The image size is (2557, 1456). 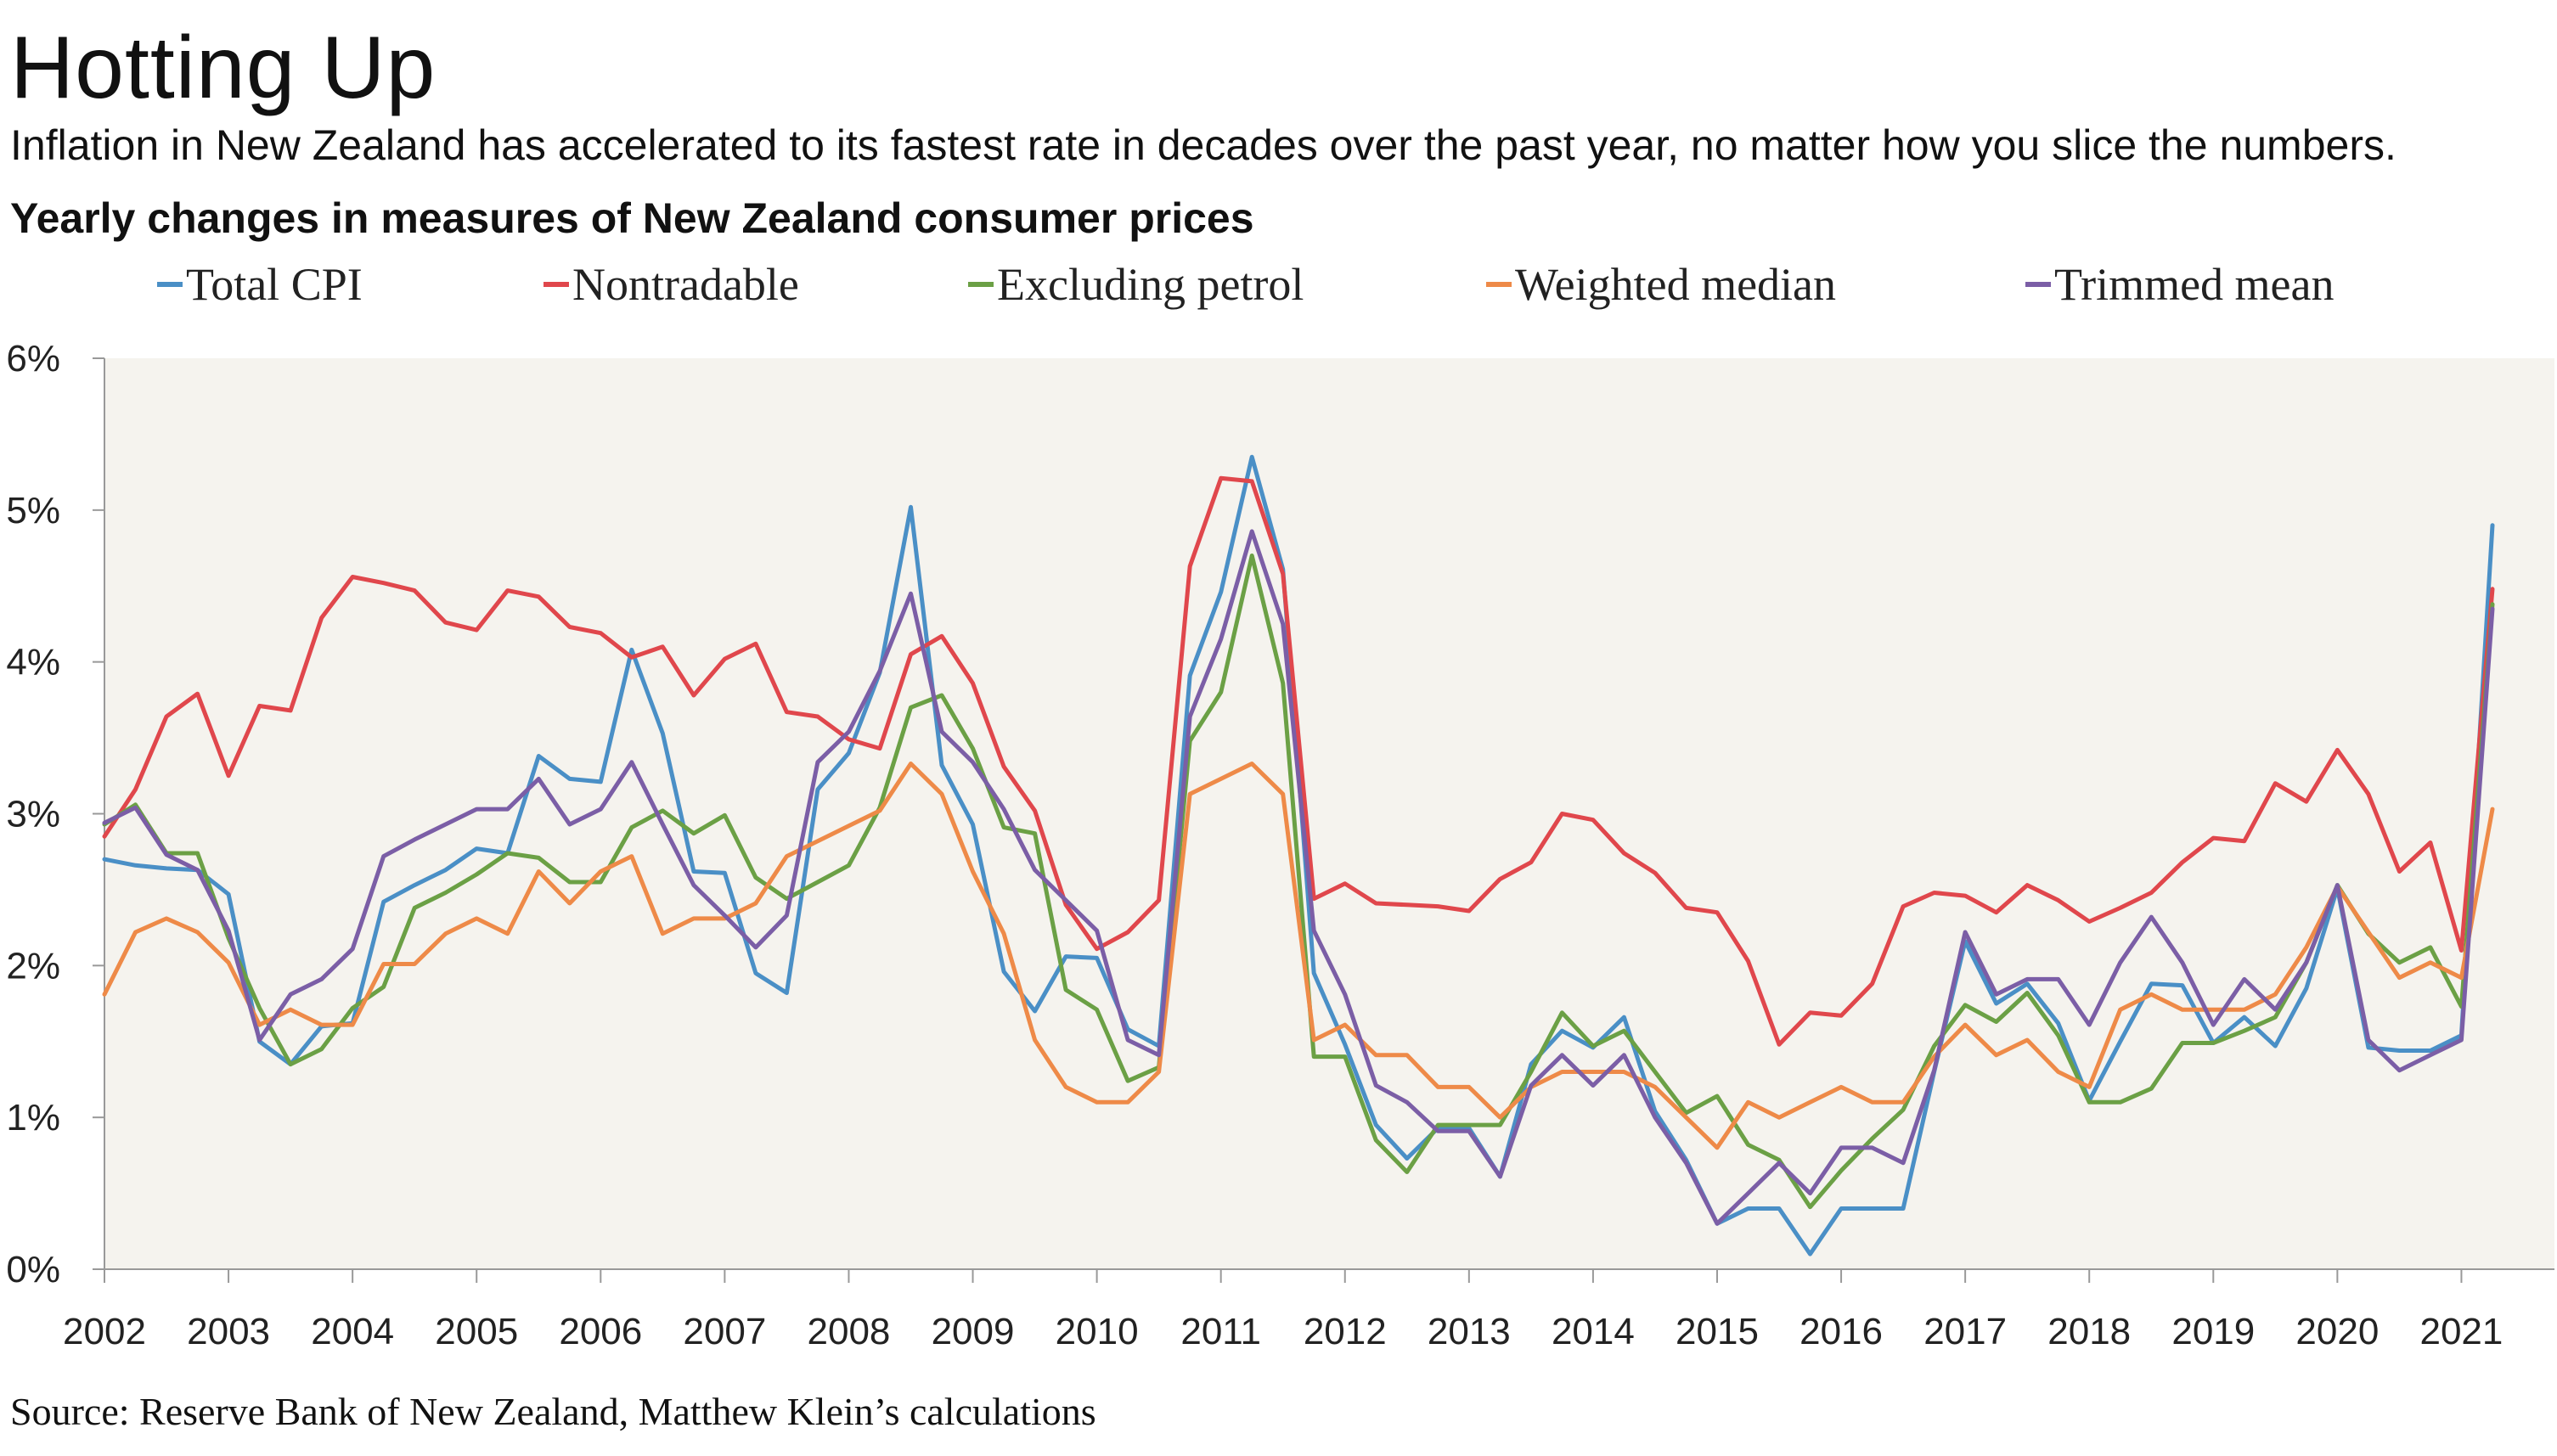 I want to click on x-tick-label: 2008, so click(x=849, y=1331).